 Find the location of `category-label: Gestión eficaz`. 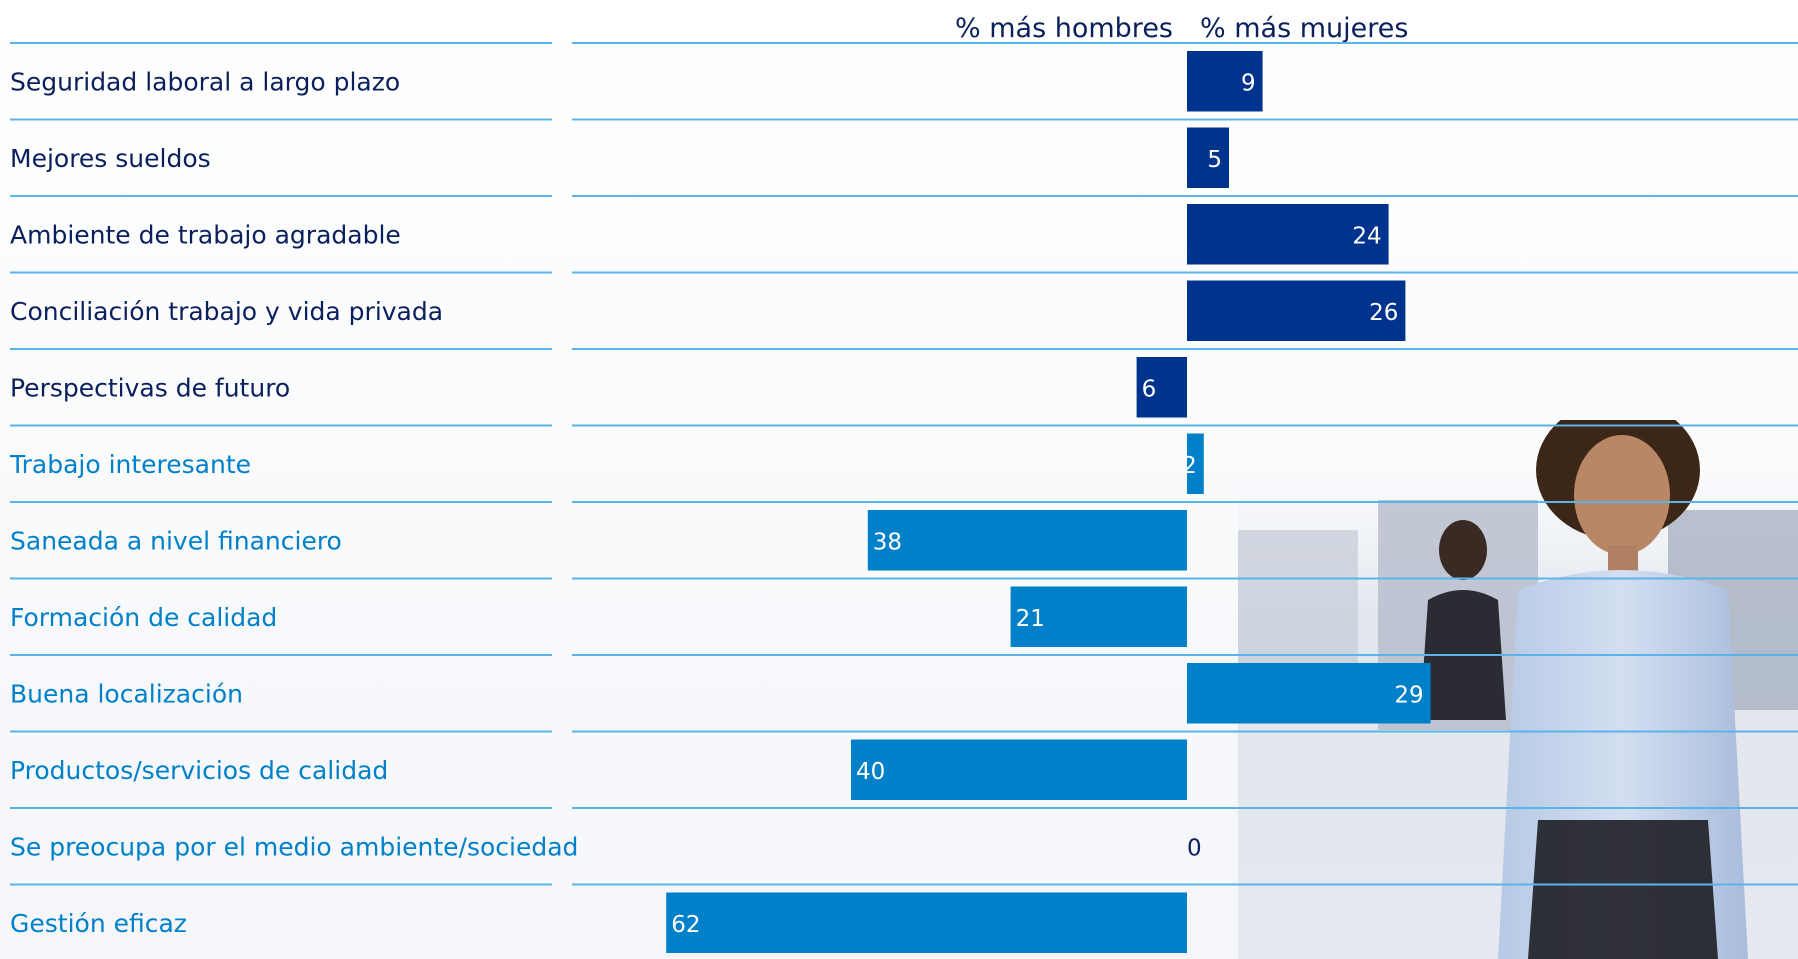

category-label: Gestión eficaz is located at coordinates (98, 923).